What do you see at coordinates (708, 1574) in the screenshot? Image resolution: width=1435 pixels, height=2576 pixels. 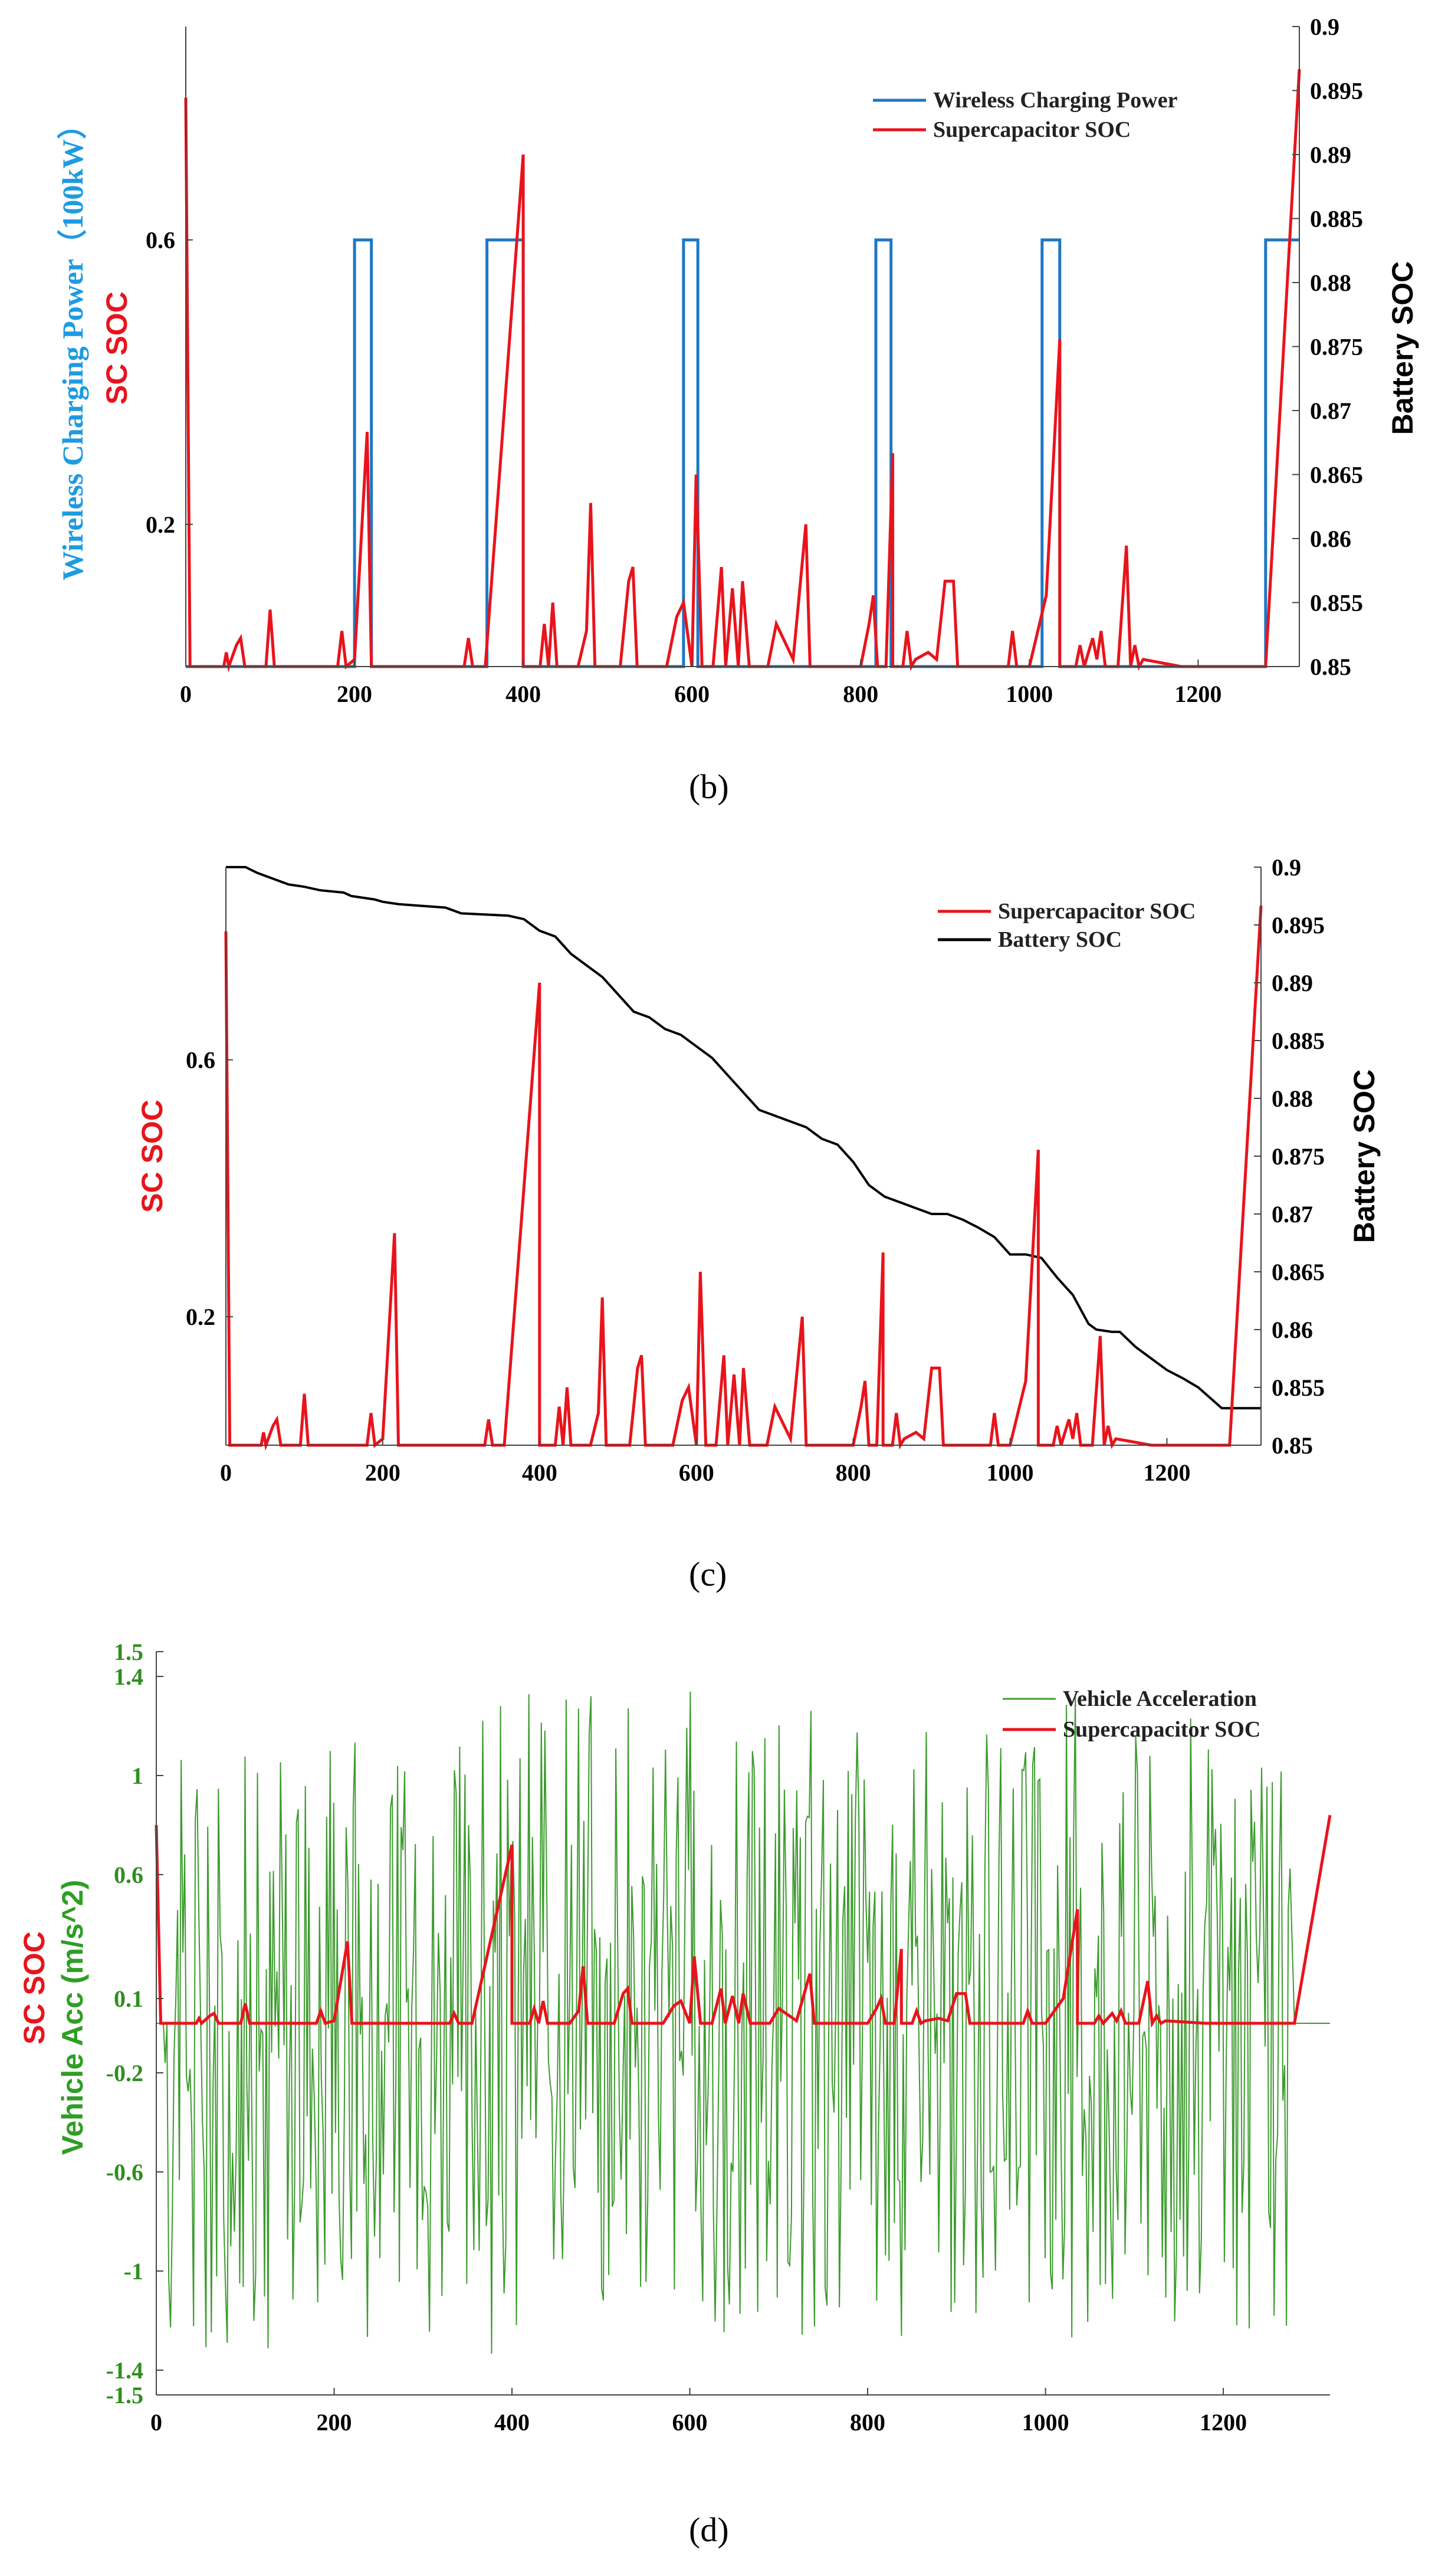 I see `caption-c: (c)` at bounding box center [708, 1574].